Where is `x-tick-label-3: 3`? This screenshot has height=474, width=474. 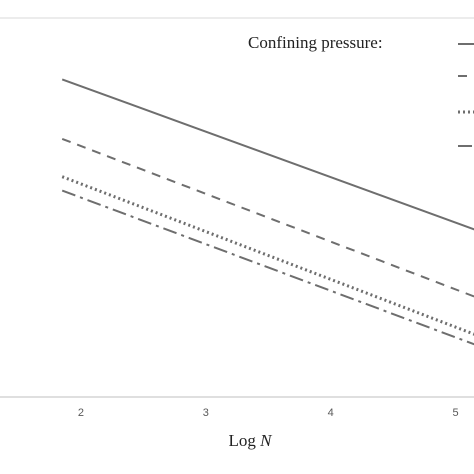
x-tick-label-3: 3 is located at coordinates (206, 413).